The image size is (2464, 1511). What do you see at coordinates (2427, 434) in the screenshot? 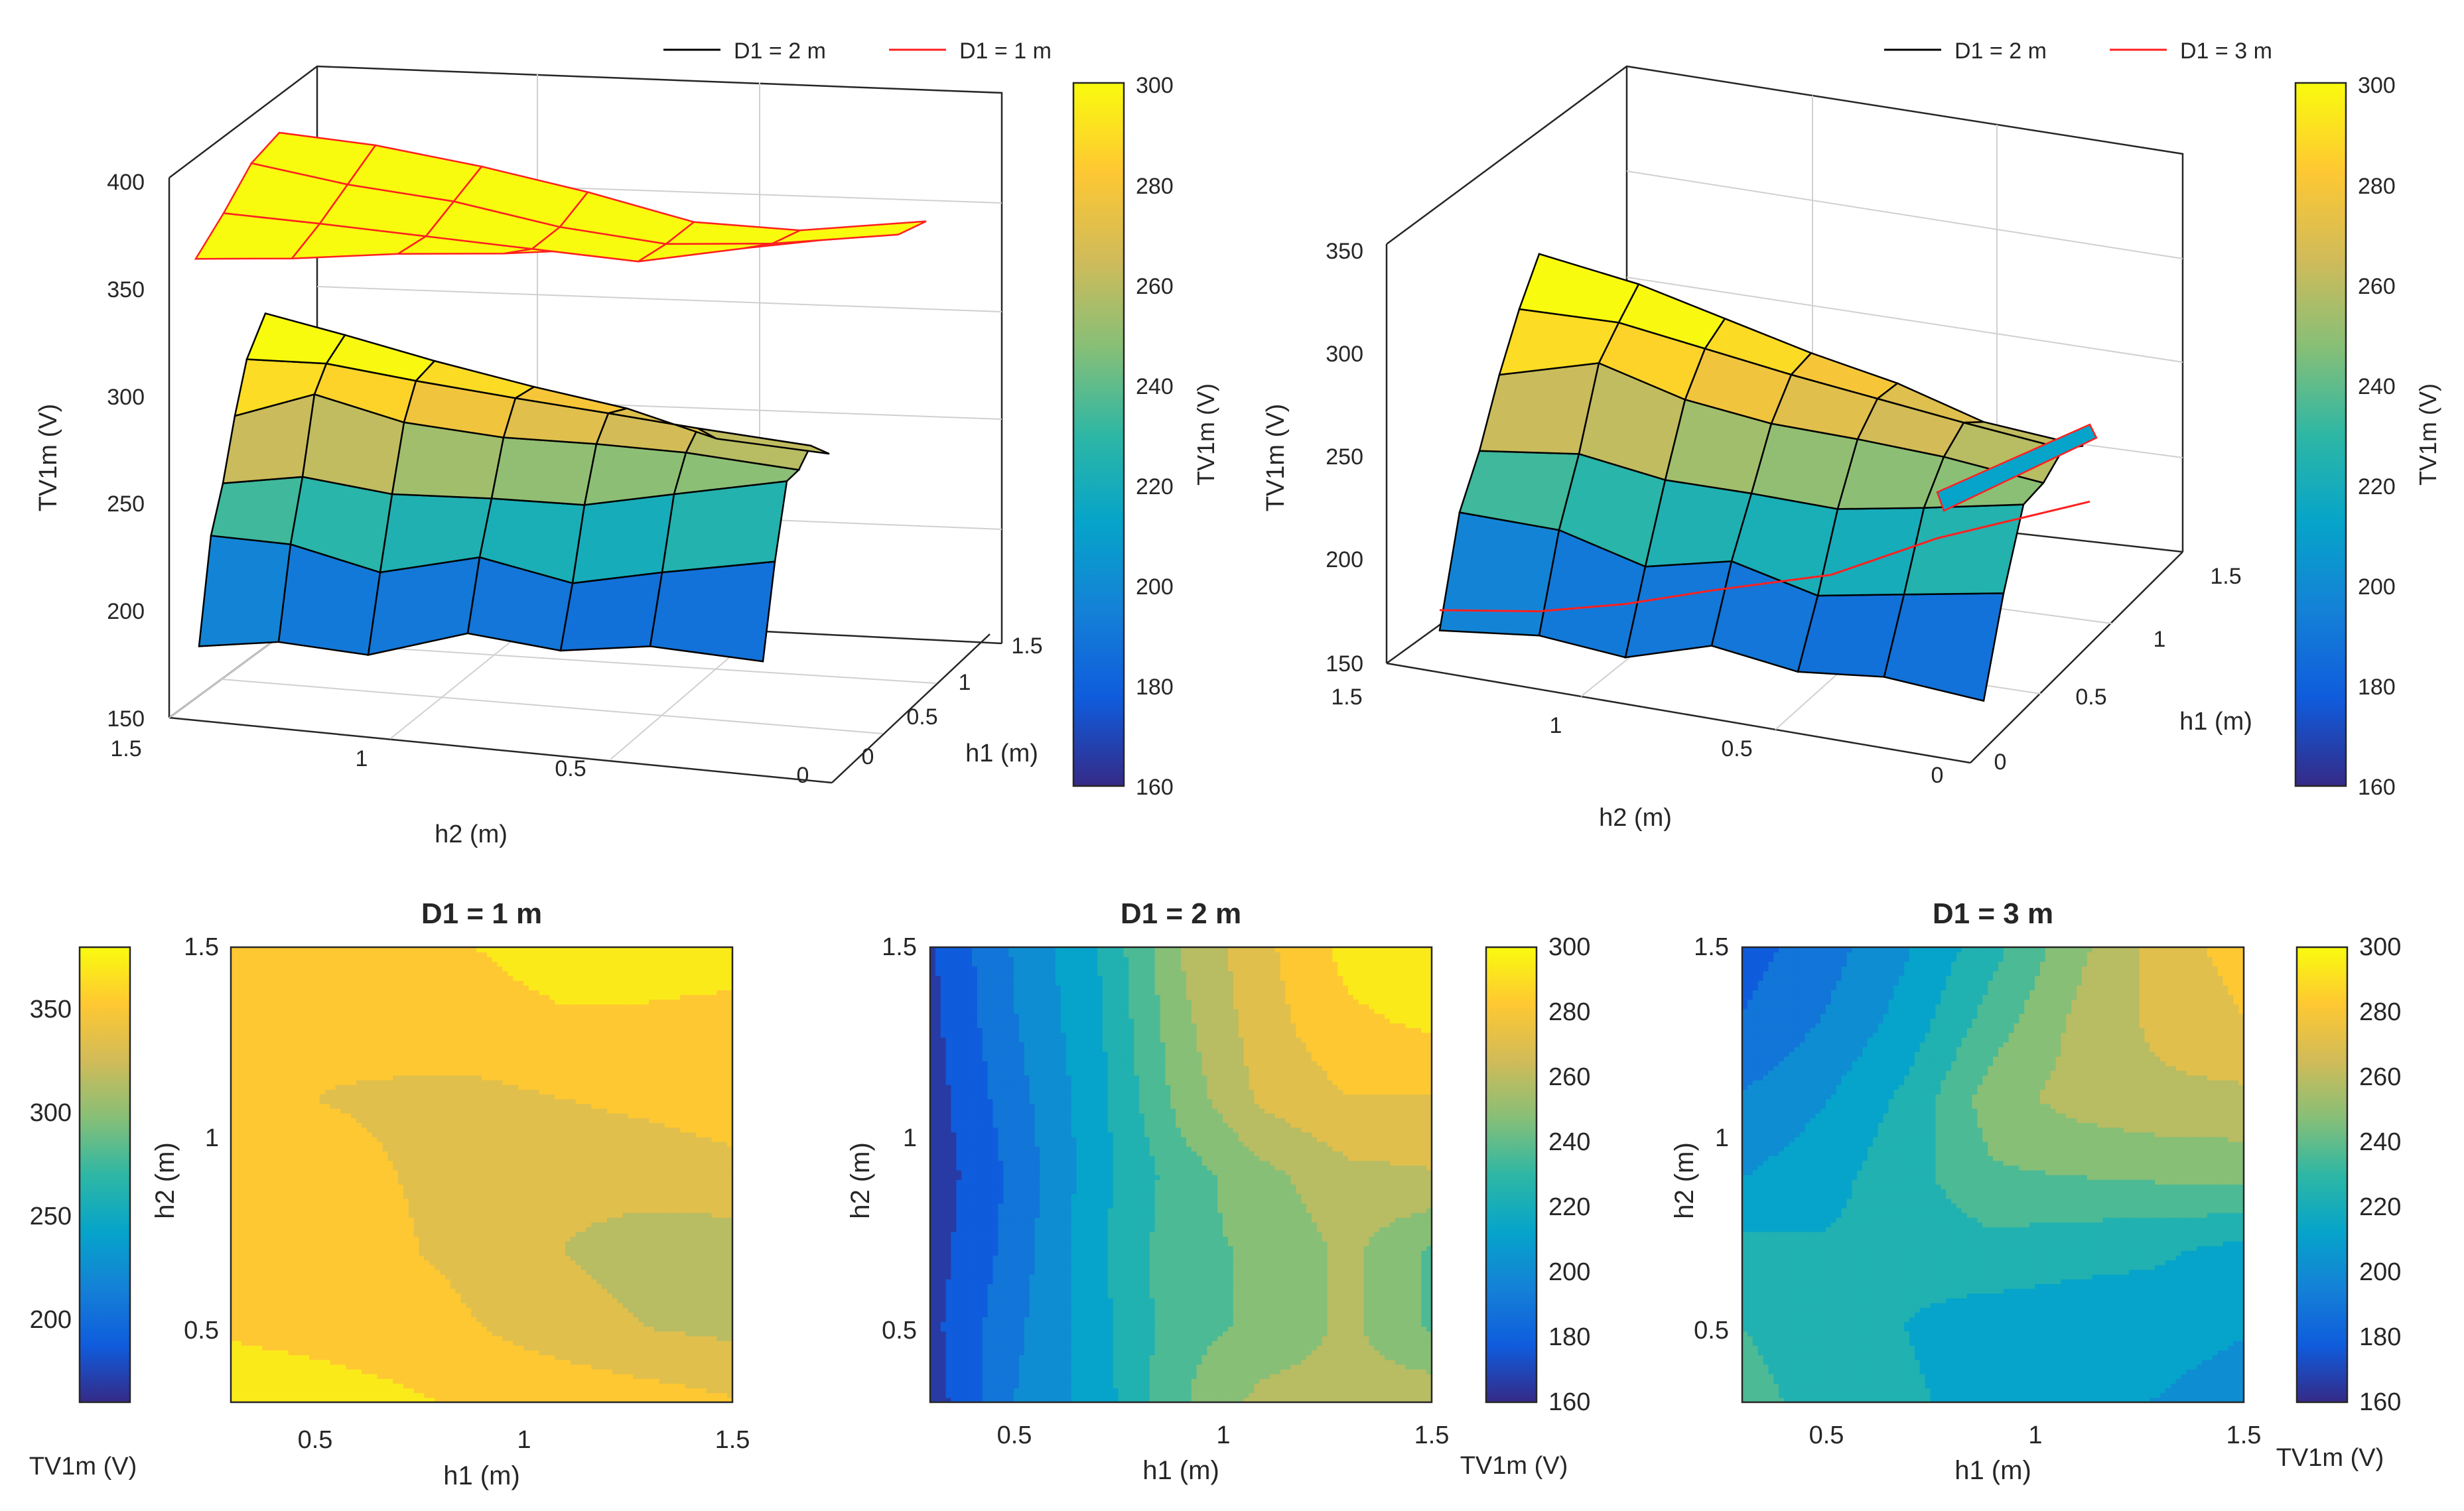
I see `colorbar-label: TV1m (V)` at bounding box center [2427, 434].